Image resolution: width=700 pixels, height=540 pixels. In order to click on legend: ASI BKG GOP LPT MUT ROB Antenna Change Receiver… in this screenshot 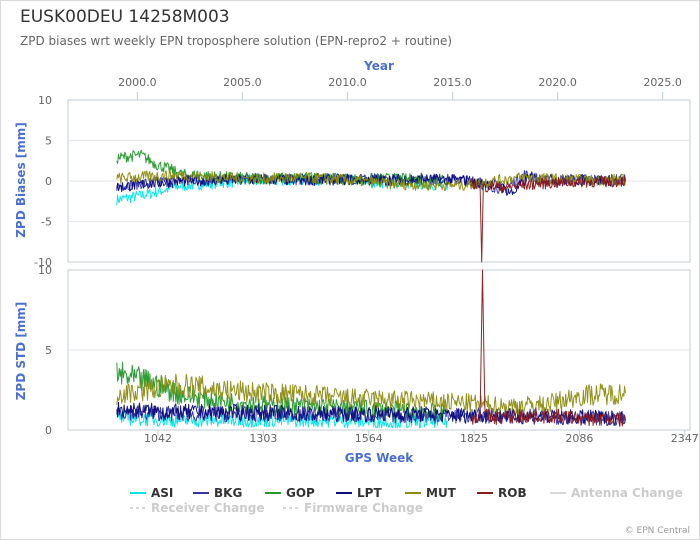, I will do `click(406, 500)`.